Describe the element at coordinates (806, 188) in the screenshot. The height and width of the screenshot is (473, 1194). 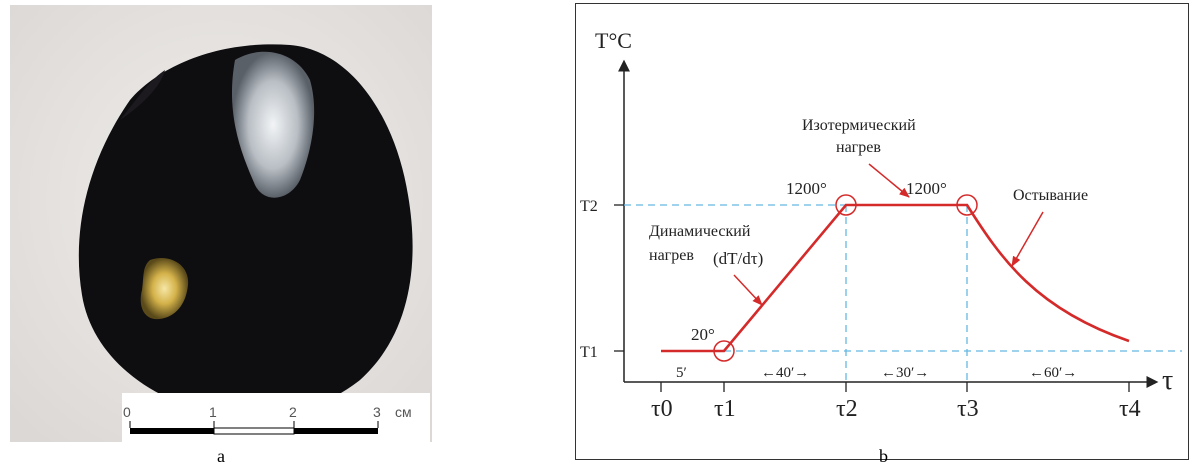
I see `point-label-1200-start: 1200°` at that location.